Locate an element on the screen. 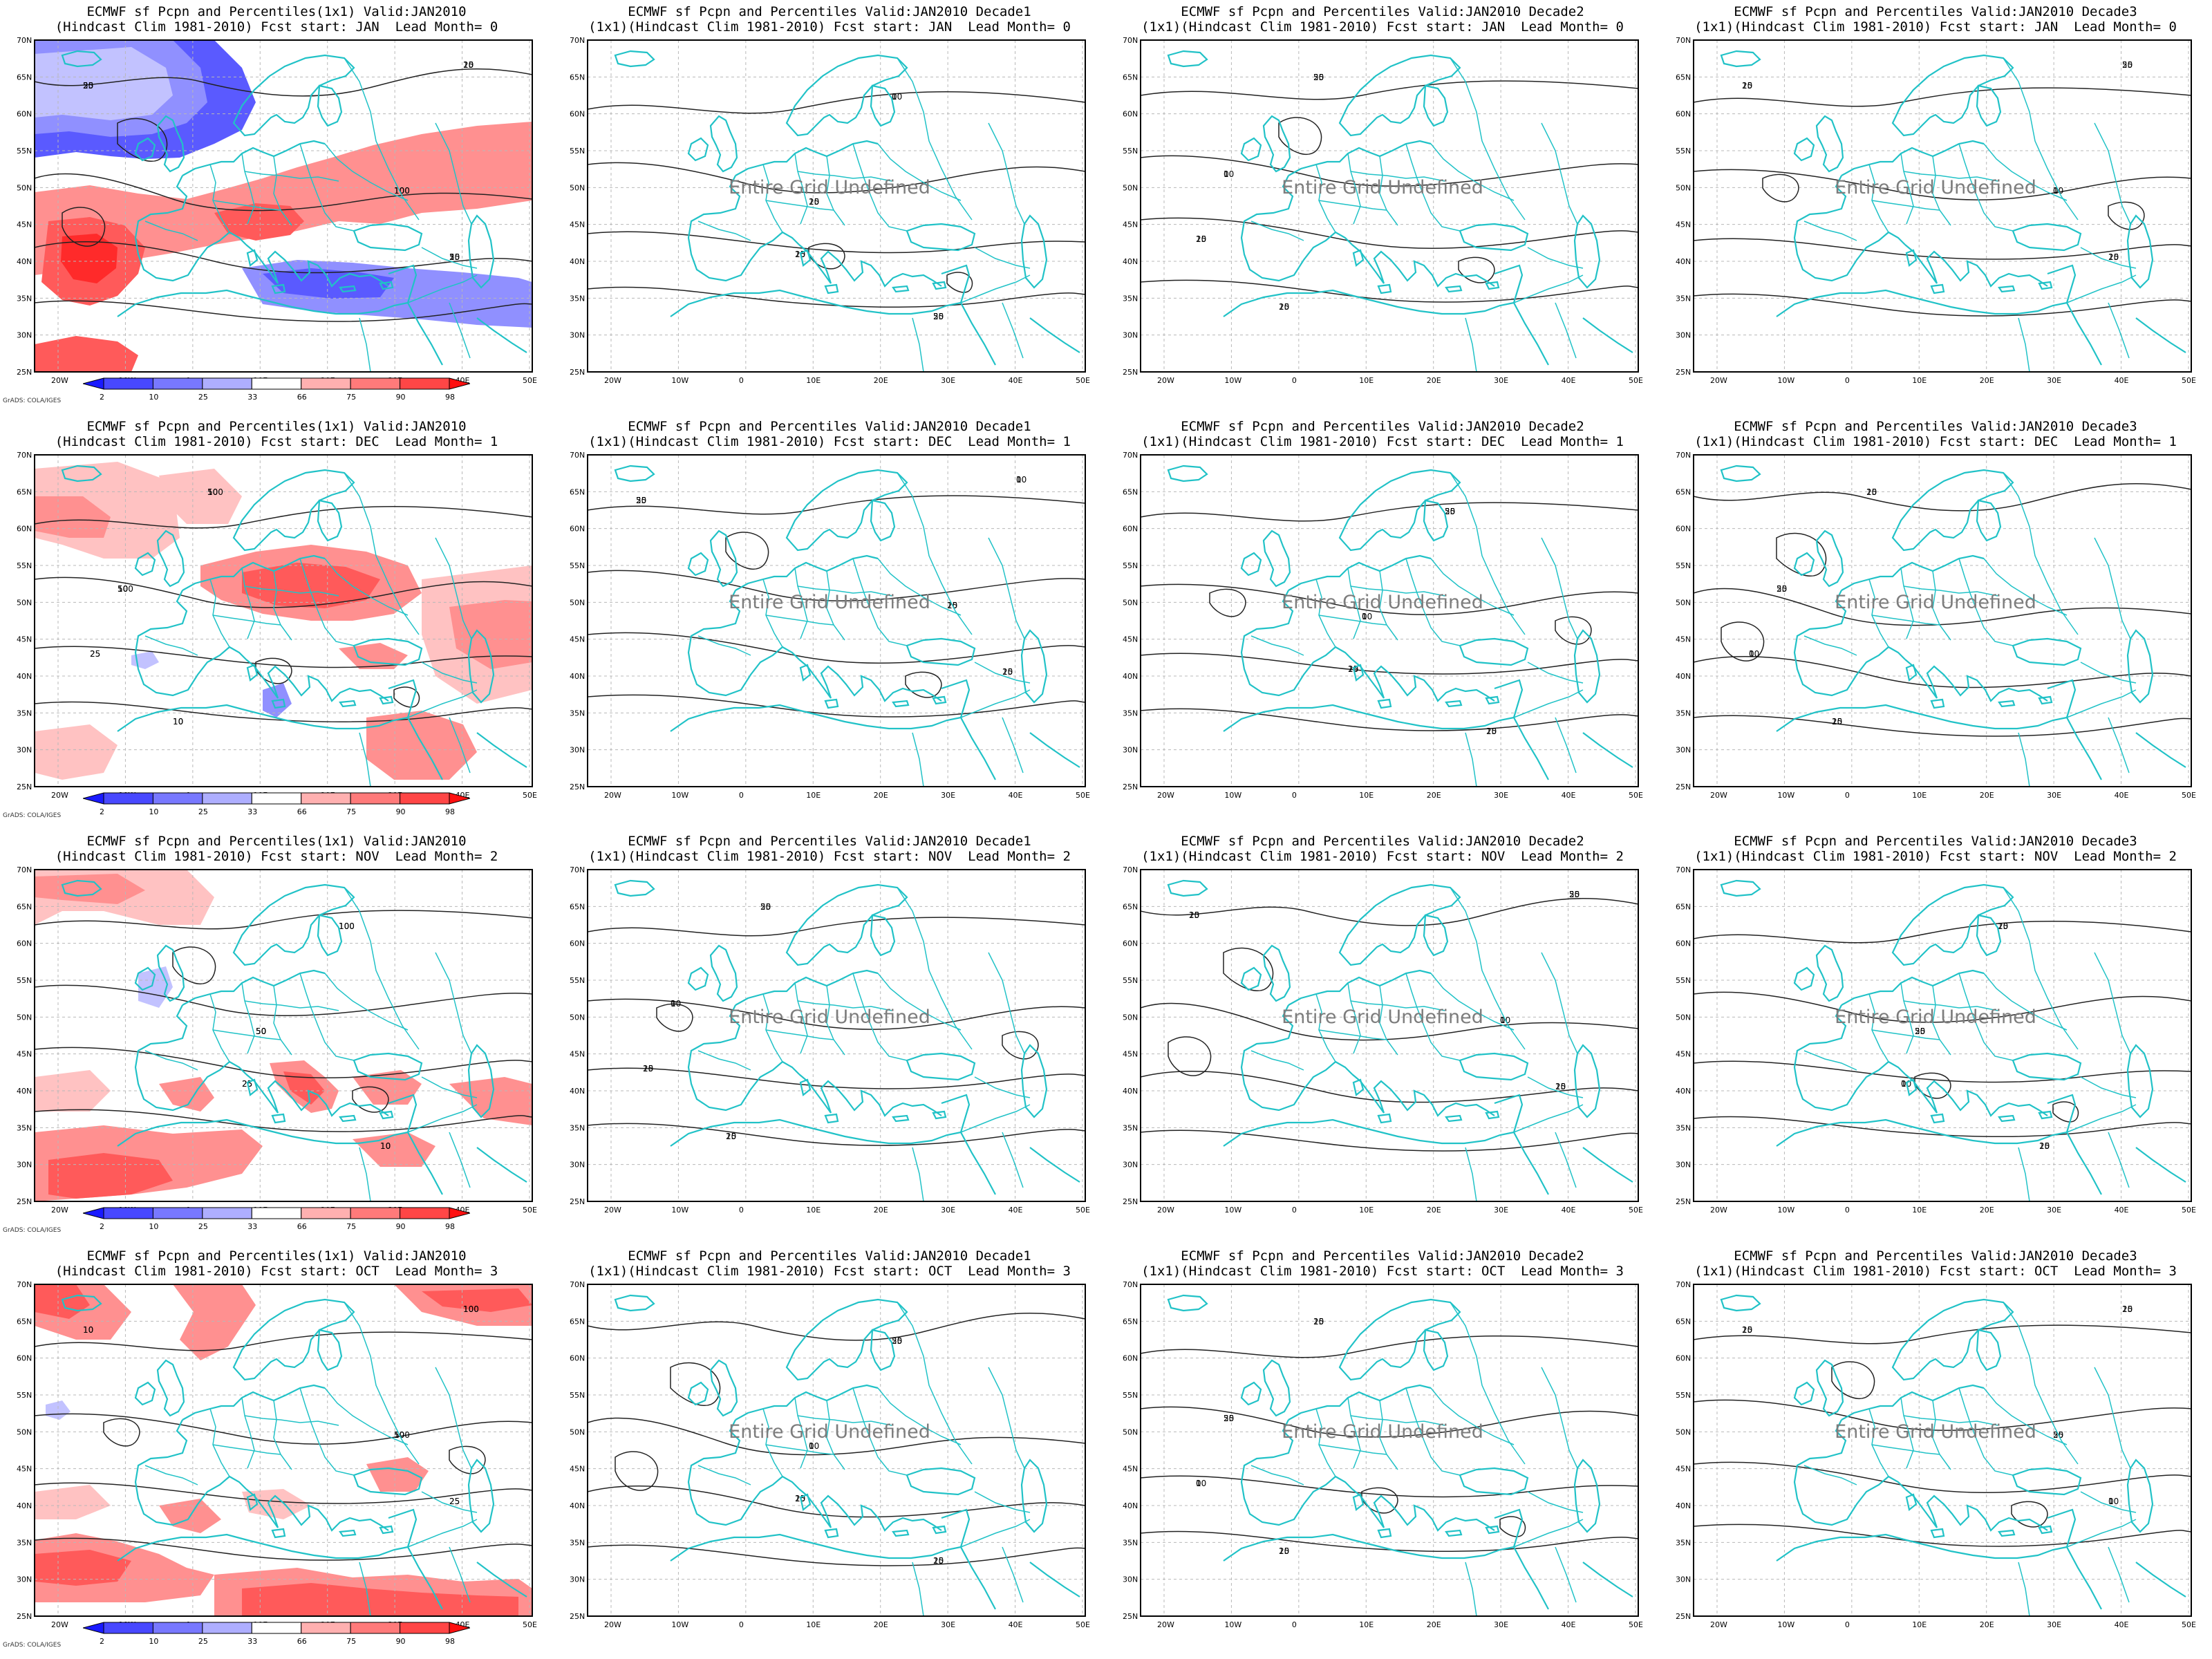 This screenshot has height=1659, width=2212. colorbar-tick-label: 75 is located at coordinates (351, 398).